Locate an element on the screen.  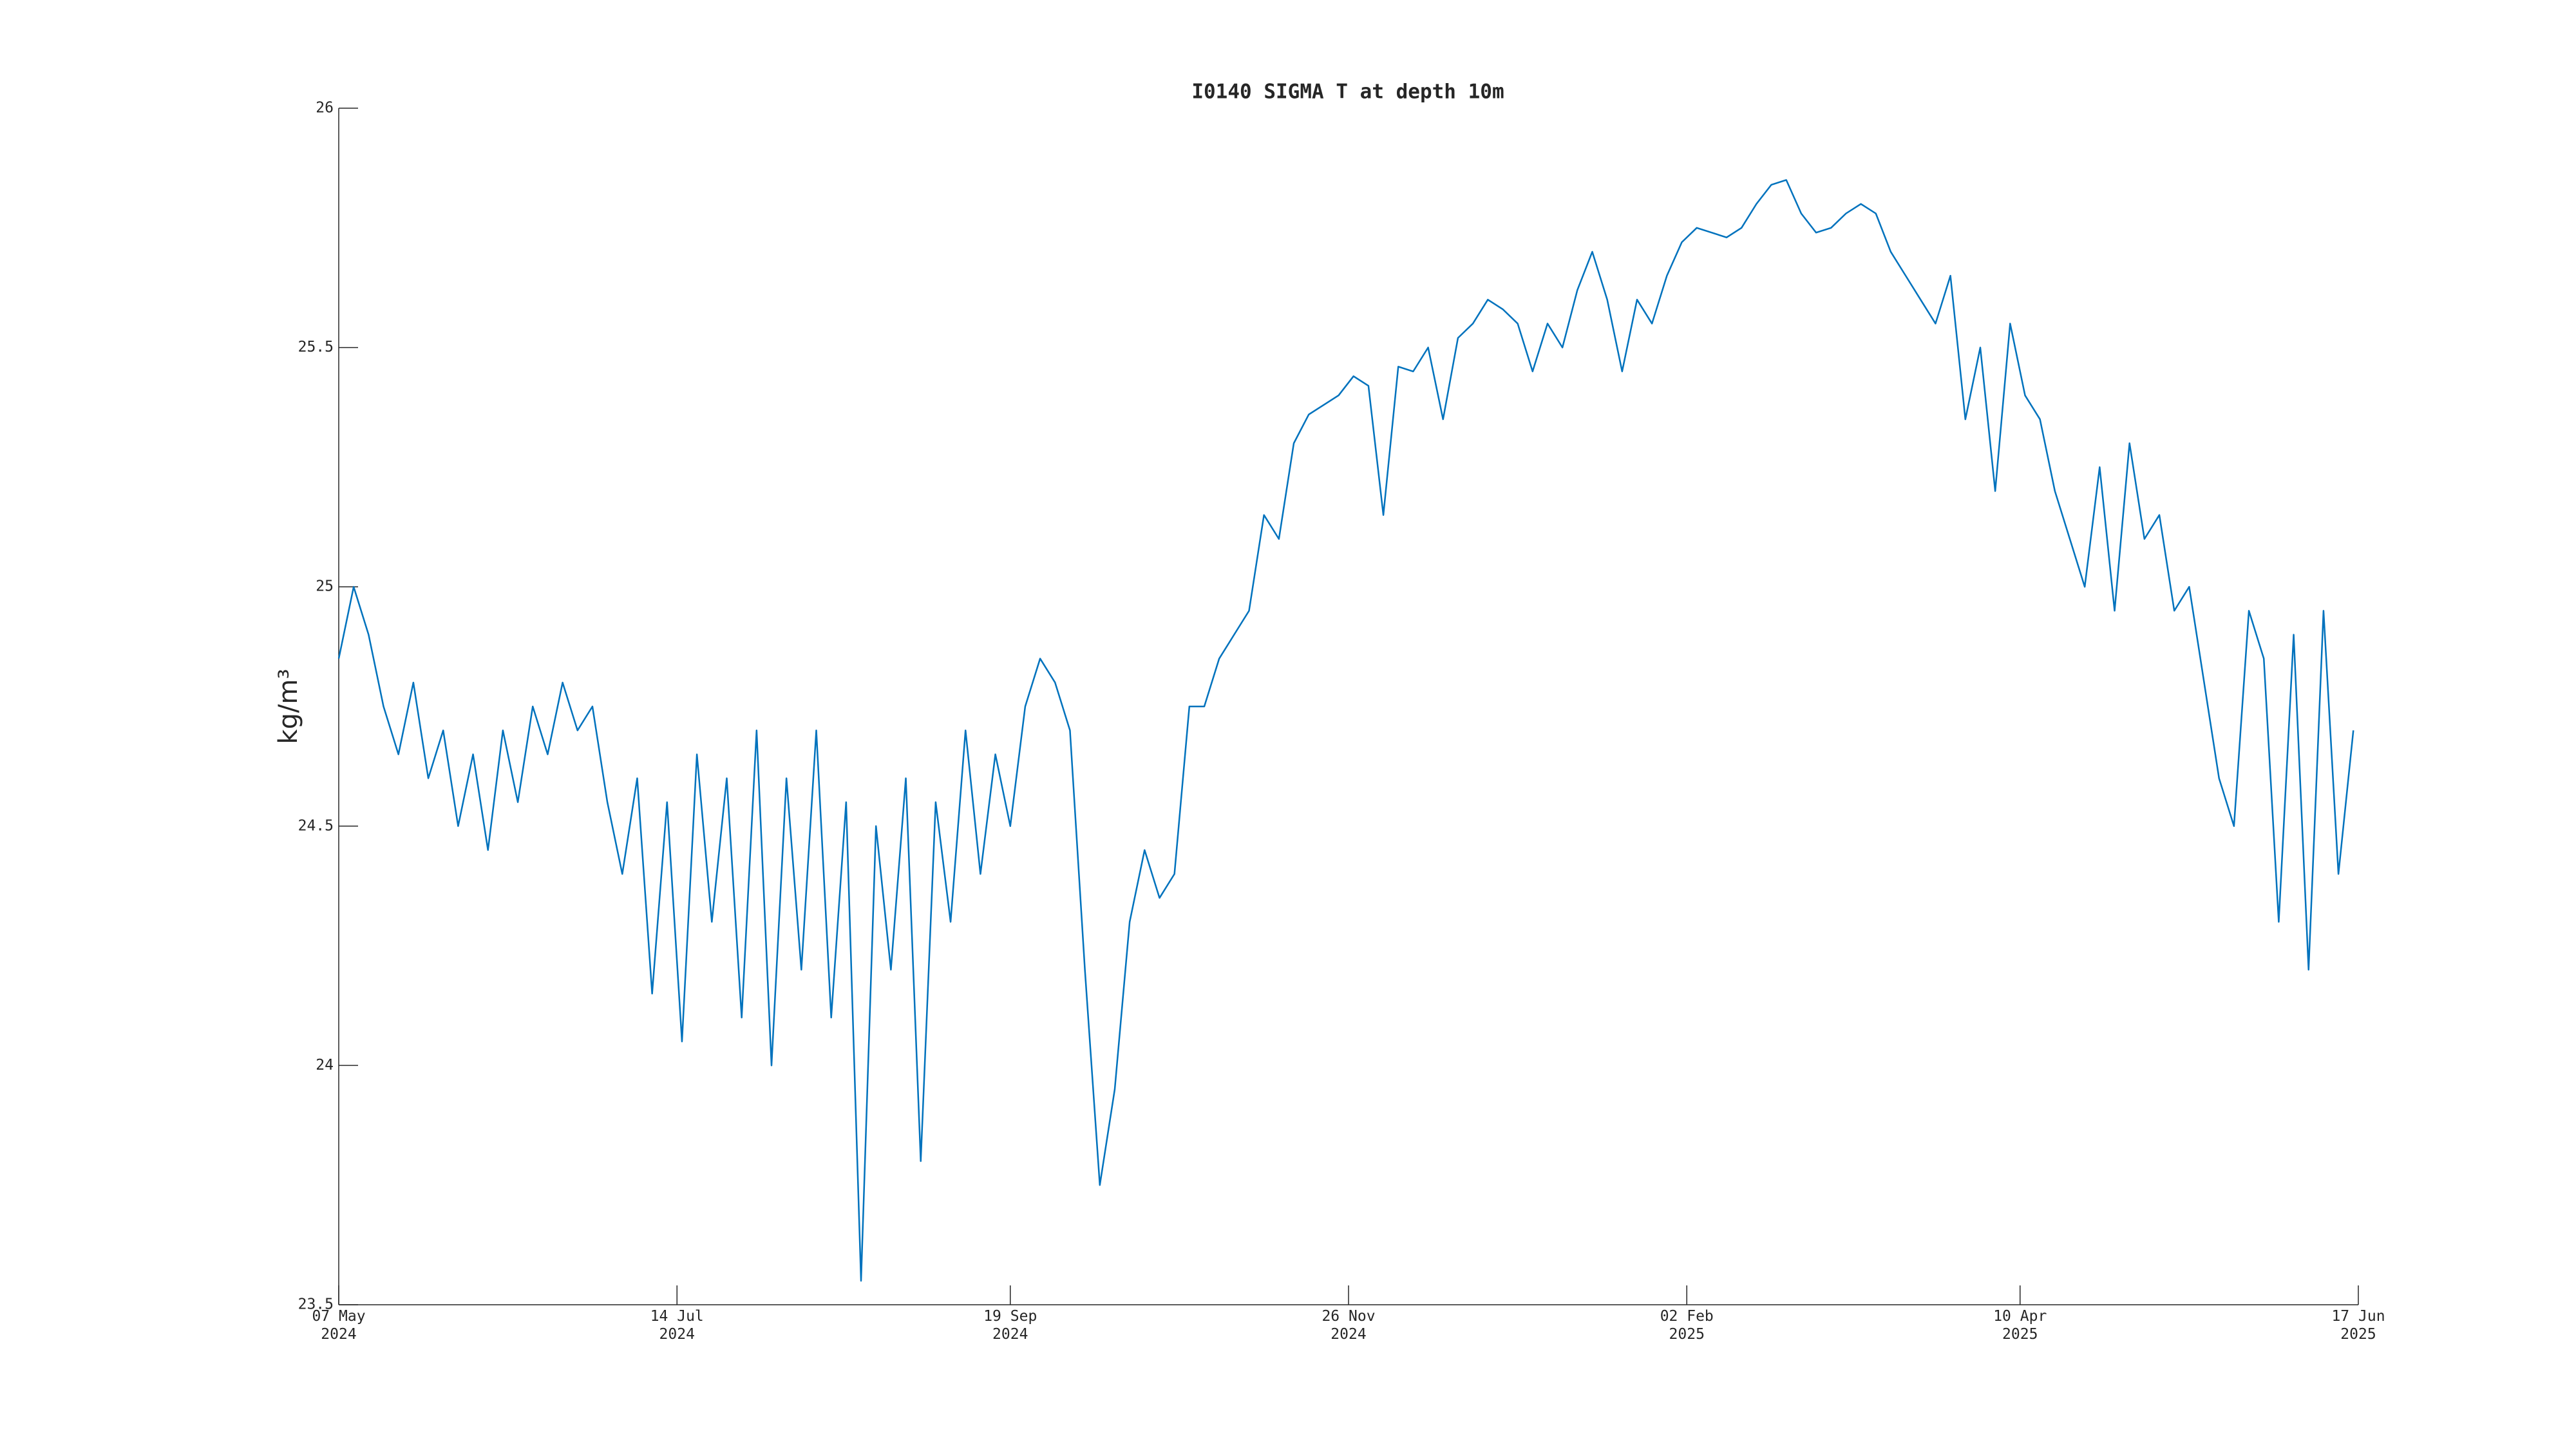
x-tick-label: 14 Jul 2024 is located at coordinates (677, 1325).